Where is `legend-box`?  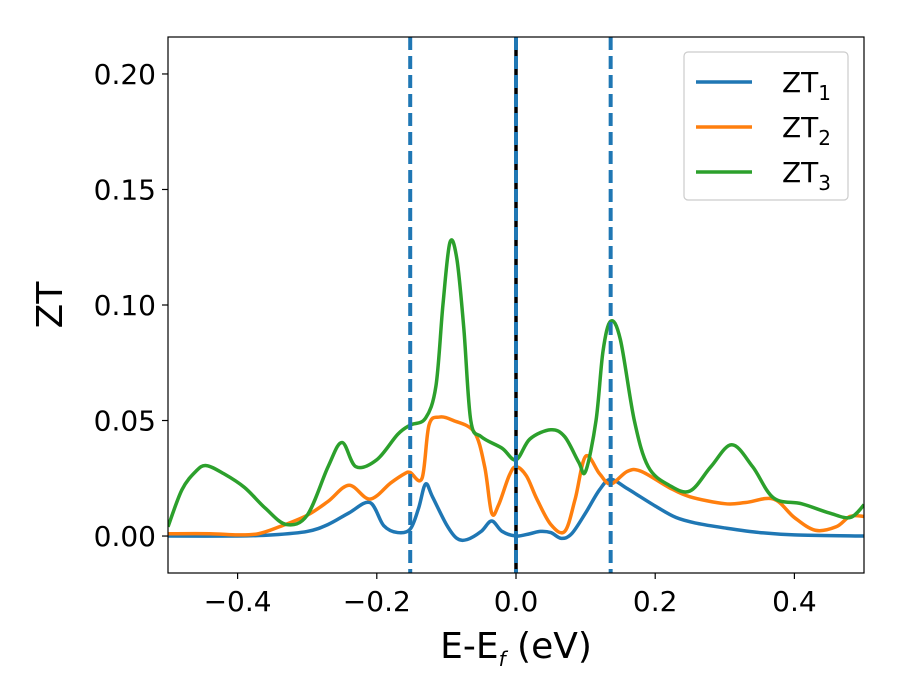 legend-box is located at coordinates (766, 126).